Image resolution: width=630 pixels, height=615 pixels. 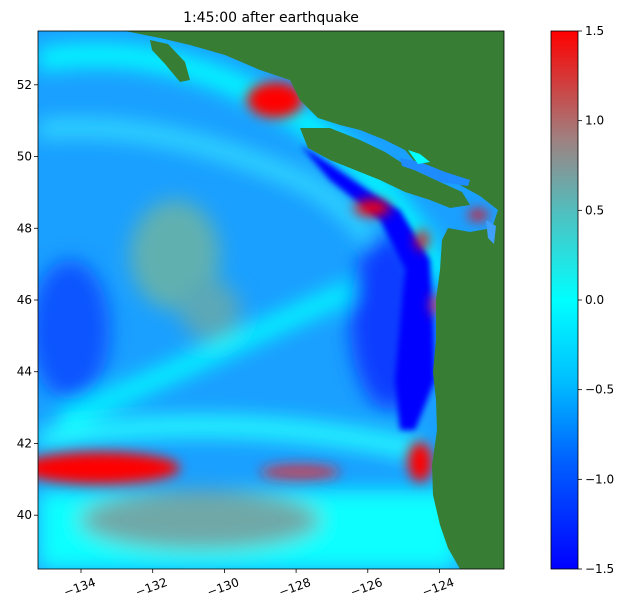 I want to click on x-tick-label: −126, so click(x=367, y=587).